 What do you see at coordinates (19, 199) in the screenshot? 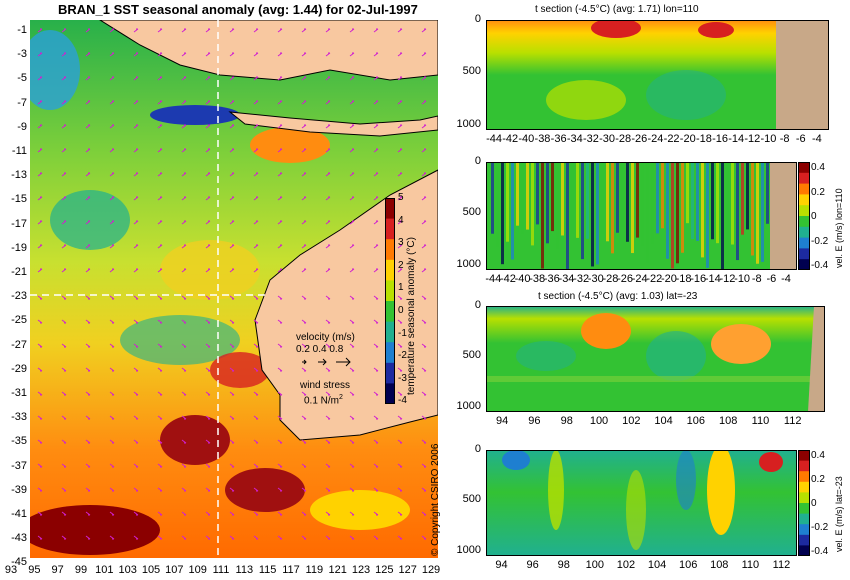
I see `map-lat-label: -15` at bounding box center [19, 199].